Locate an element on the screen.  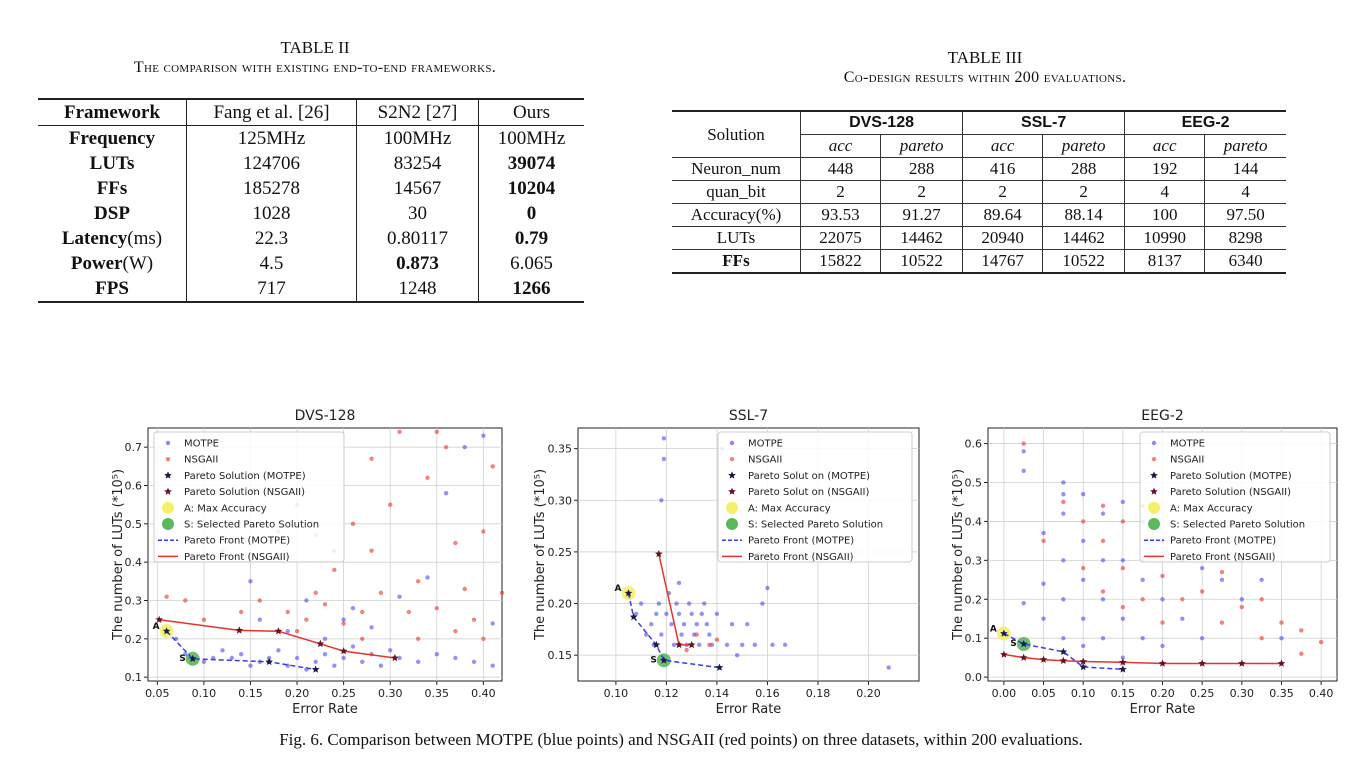
table3-subheader: pareto is located at coordinates (1245, 146).